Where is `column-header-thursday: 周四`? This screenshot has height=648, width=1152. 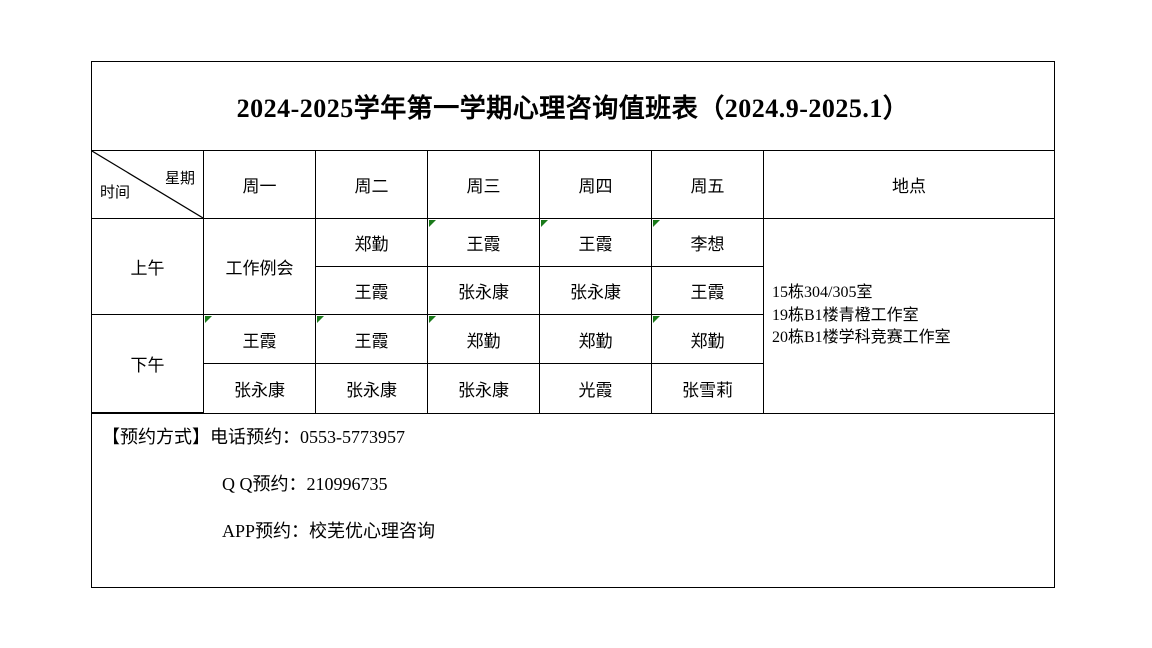
column-header-thursday: 周四 is located at coordinates (596, 185).